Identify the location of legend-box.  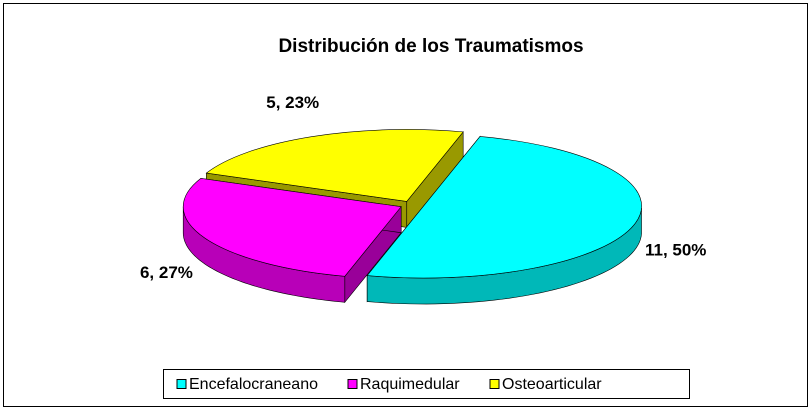
(426, 384).